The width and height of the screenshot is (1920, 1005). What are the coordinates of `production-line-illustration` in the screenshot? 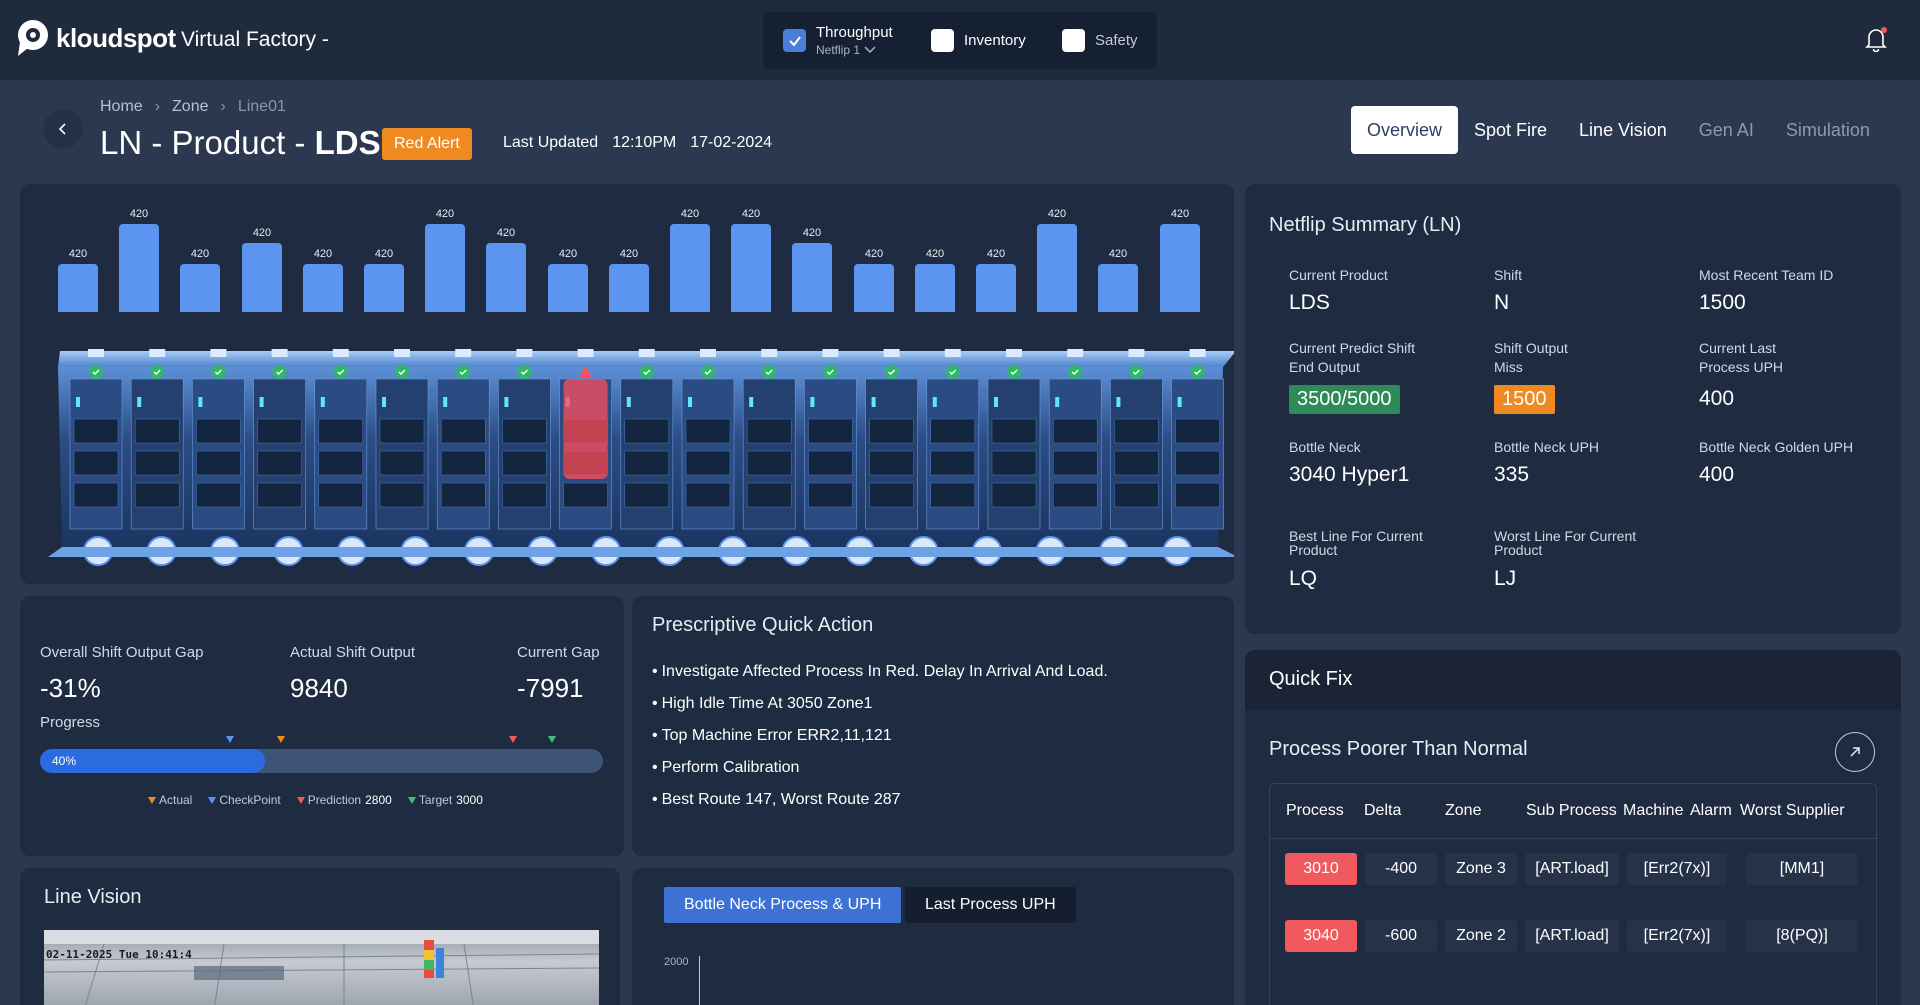 It's located at (636, 454).